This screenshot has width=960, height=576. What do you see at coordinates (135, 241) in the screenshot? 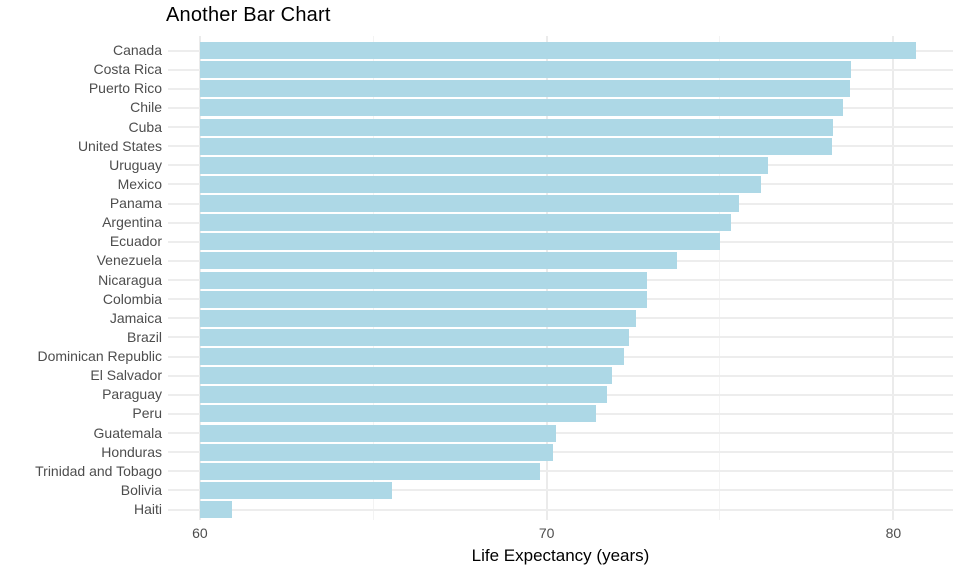
I see `y-label-ecuador: Ecuador` at bounding box center [135, 241].